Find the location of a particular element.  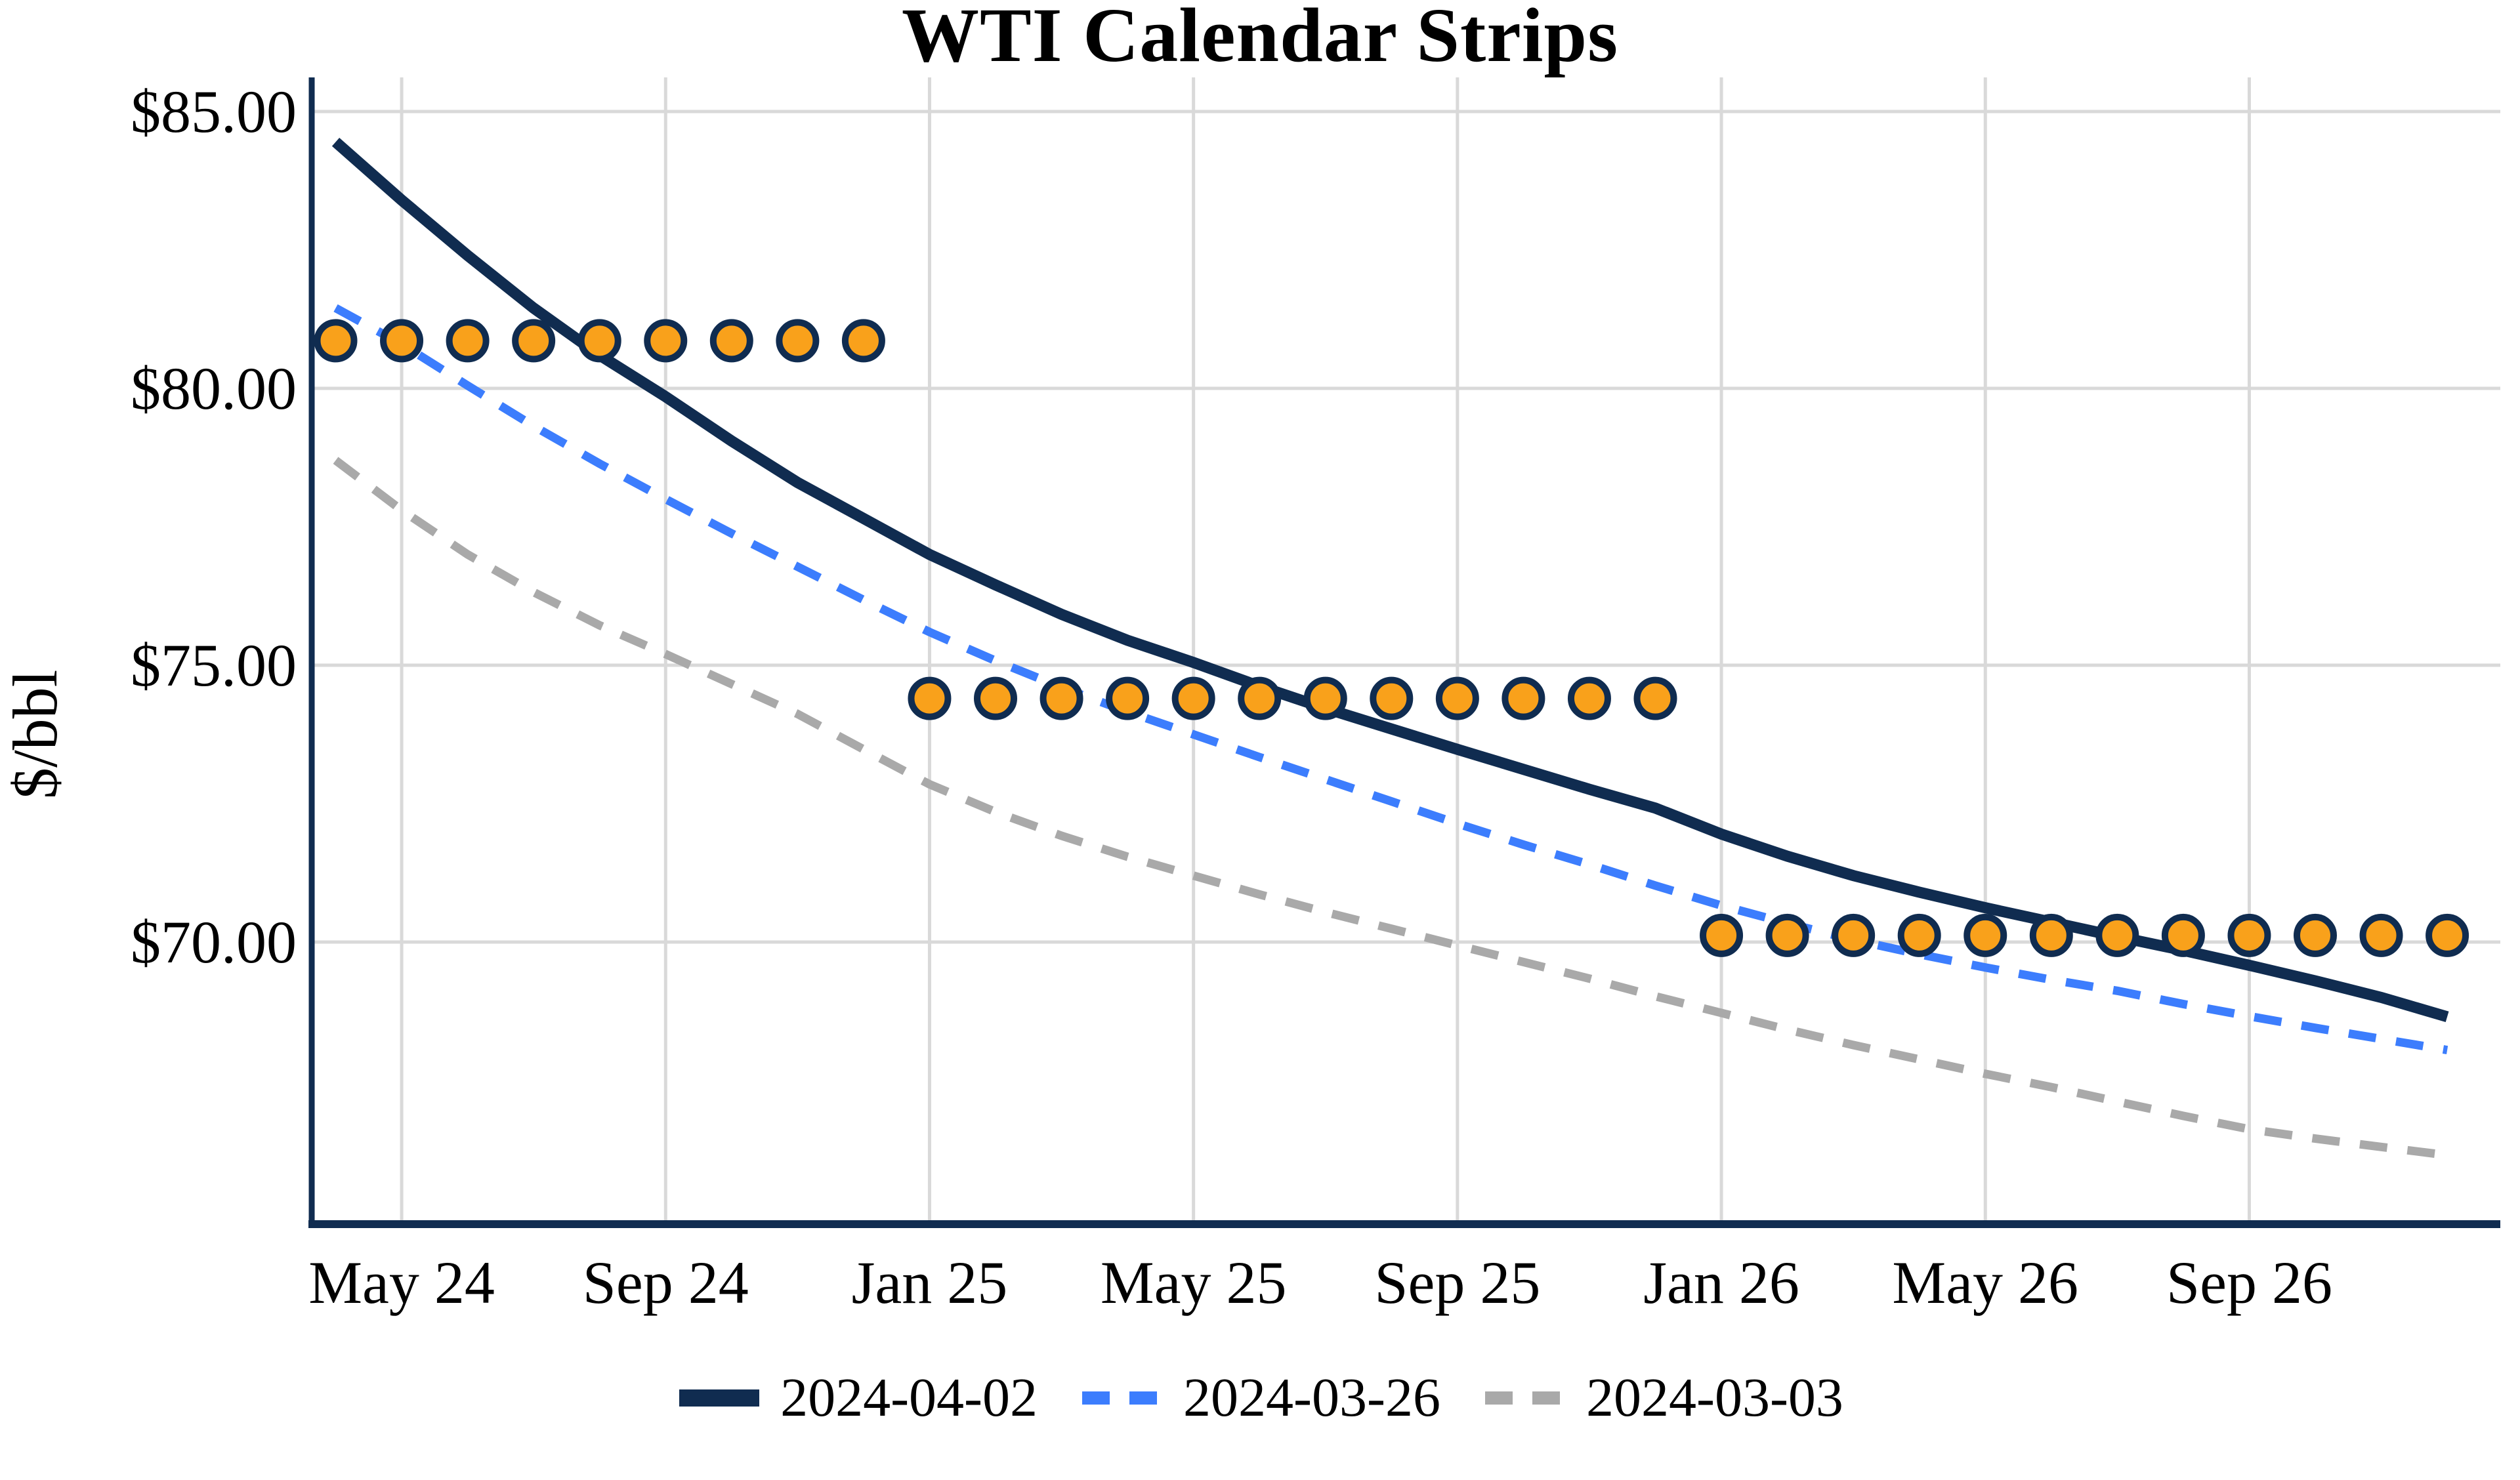

x-tick-label: Sep 26 is located at coordinates (2249, 1282).